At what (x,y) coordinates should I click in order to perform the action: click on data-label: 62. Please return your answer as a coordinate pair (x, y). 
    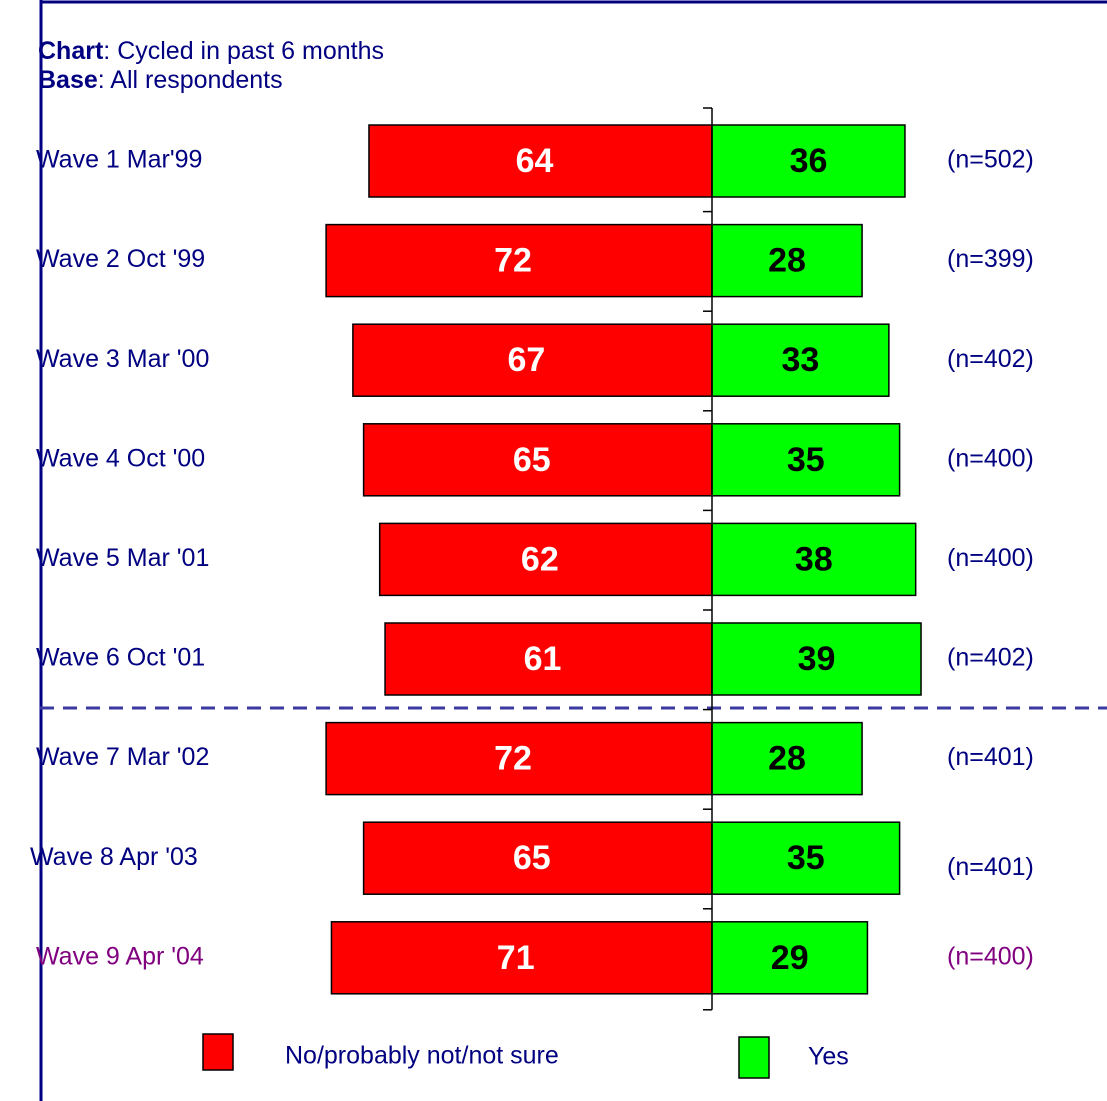
    Looking at the image, I should click on (540, 559).